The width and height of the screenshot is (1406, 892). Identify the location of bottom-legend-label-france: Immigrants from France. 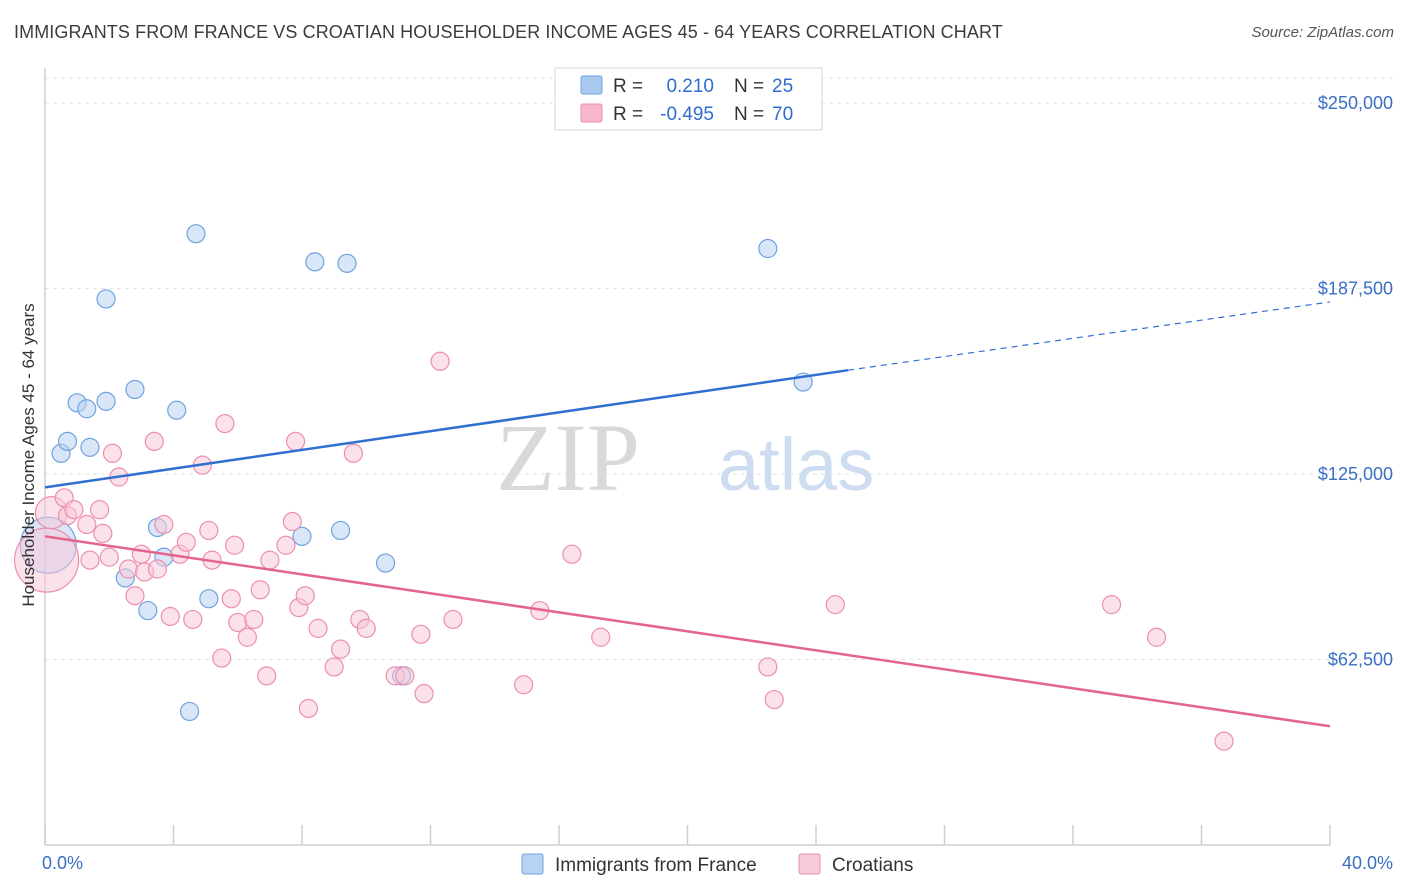
(656, 865).